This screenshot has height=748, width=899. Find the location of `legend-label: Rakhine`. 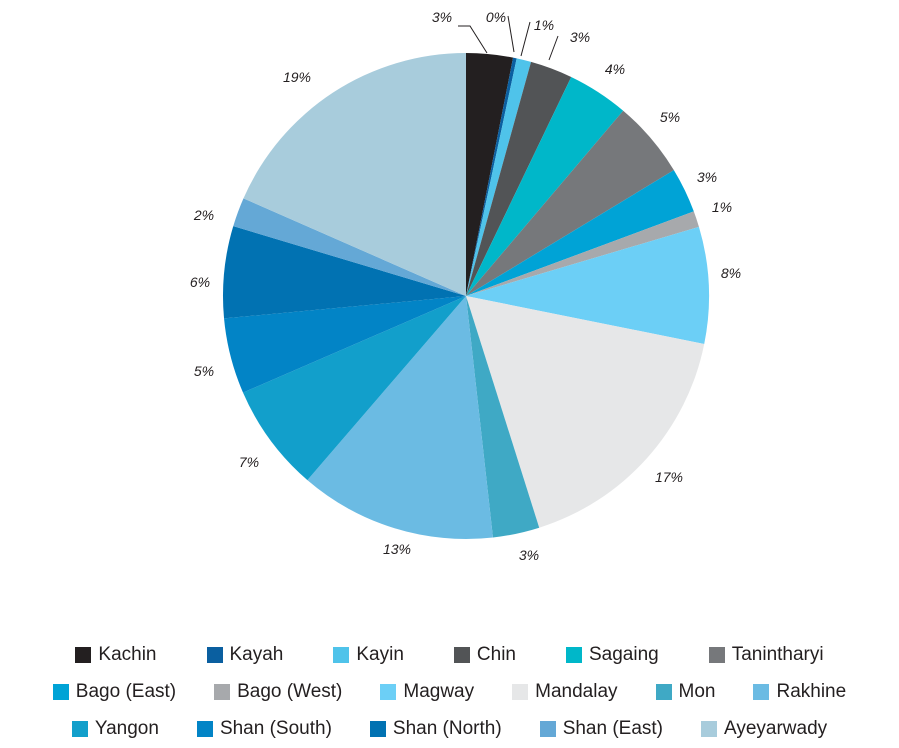

legend-label: Rakhine is located at coordinates (811, 691).